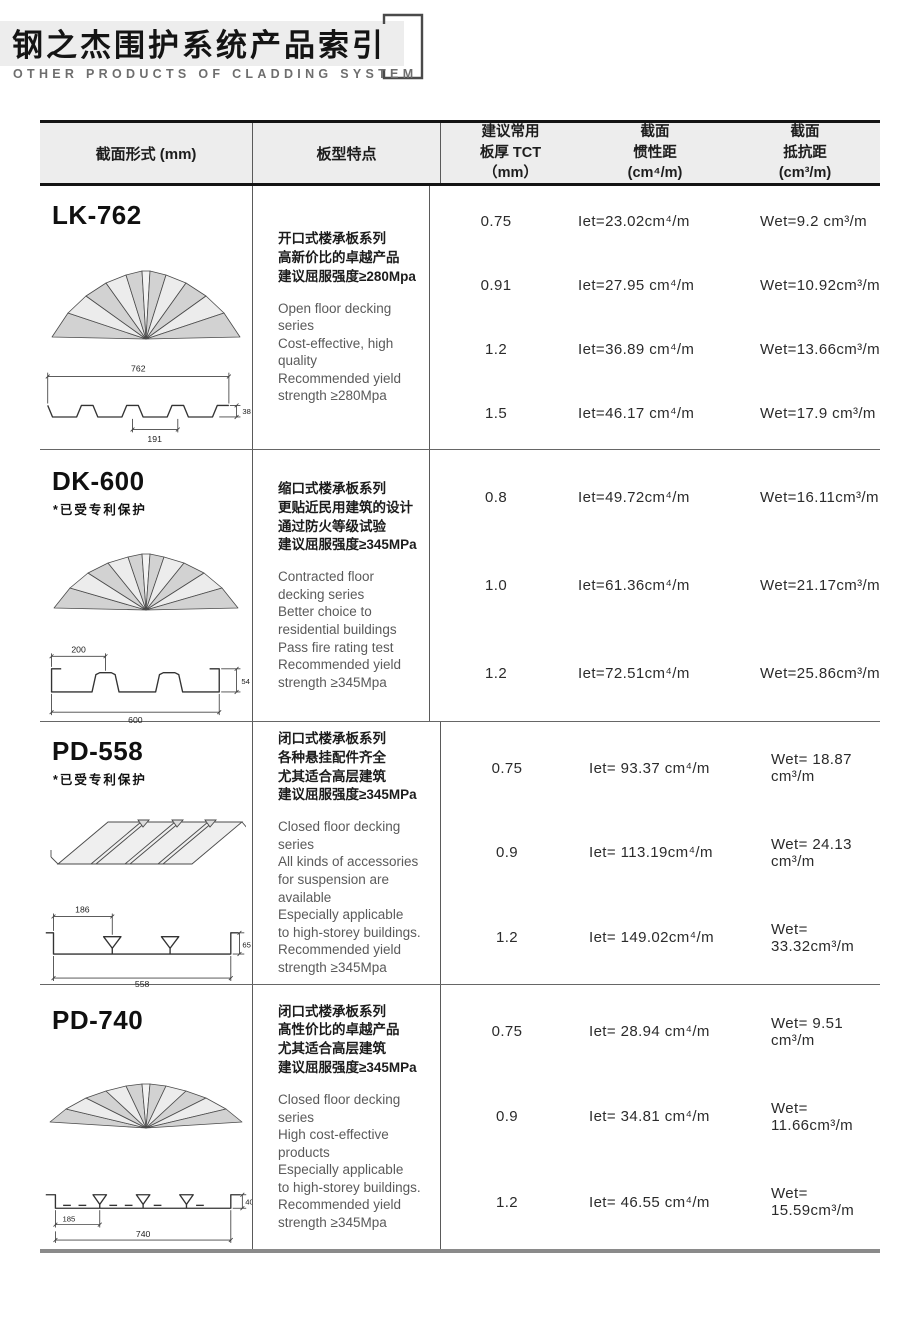 The height and width of the screenshot is (1324, 920). I want to click on dim-pitch-label: 191, so click(154, 439).